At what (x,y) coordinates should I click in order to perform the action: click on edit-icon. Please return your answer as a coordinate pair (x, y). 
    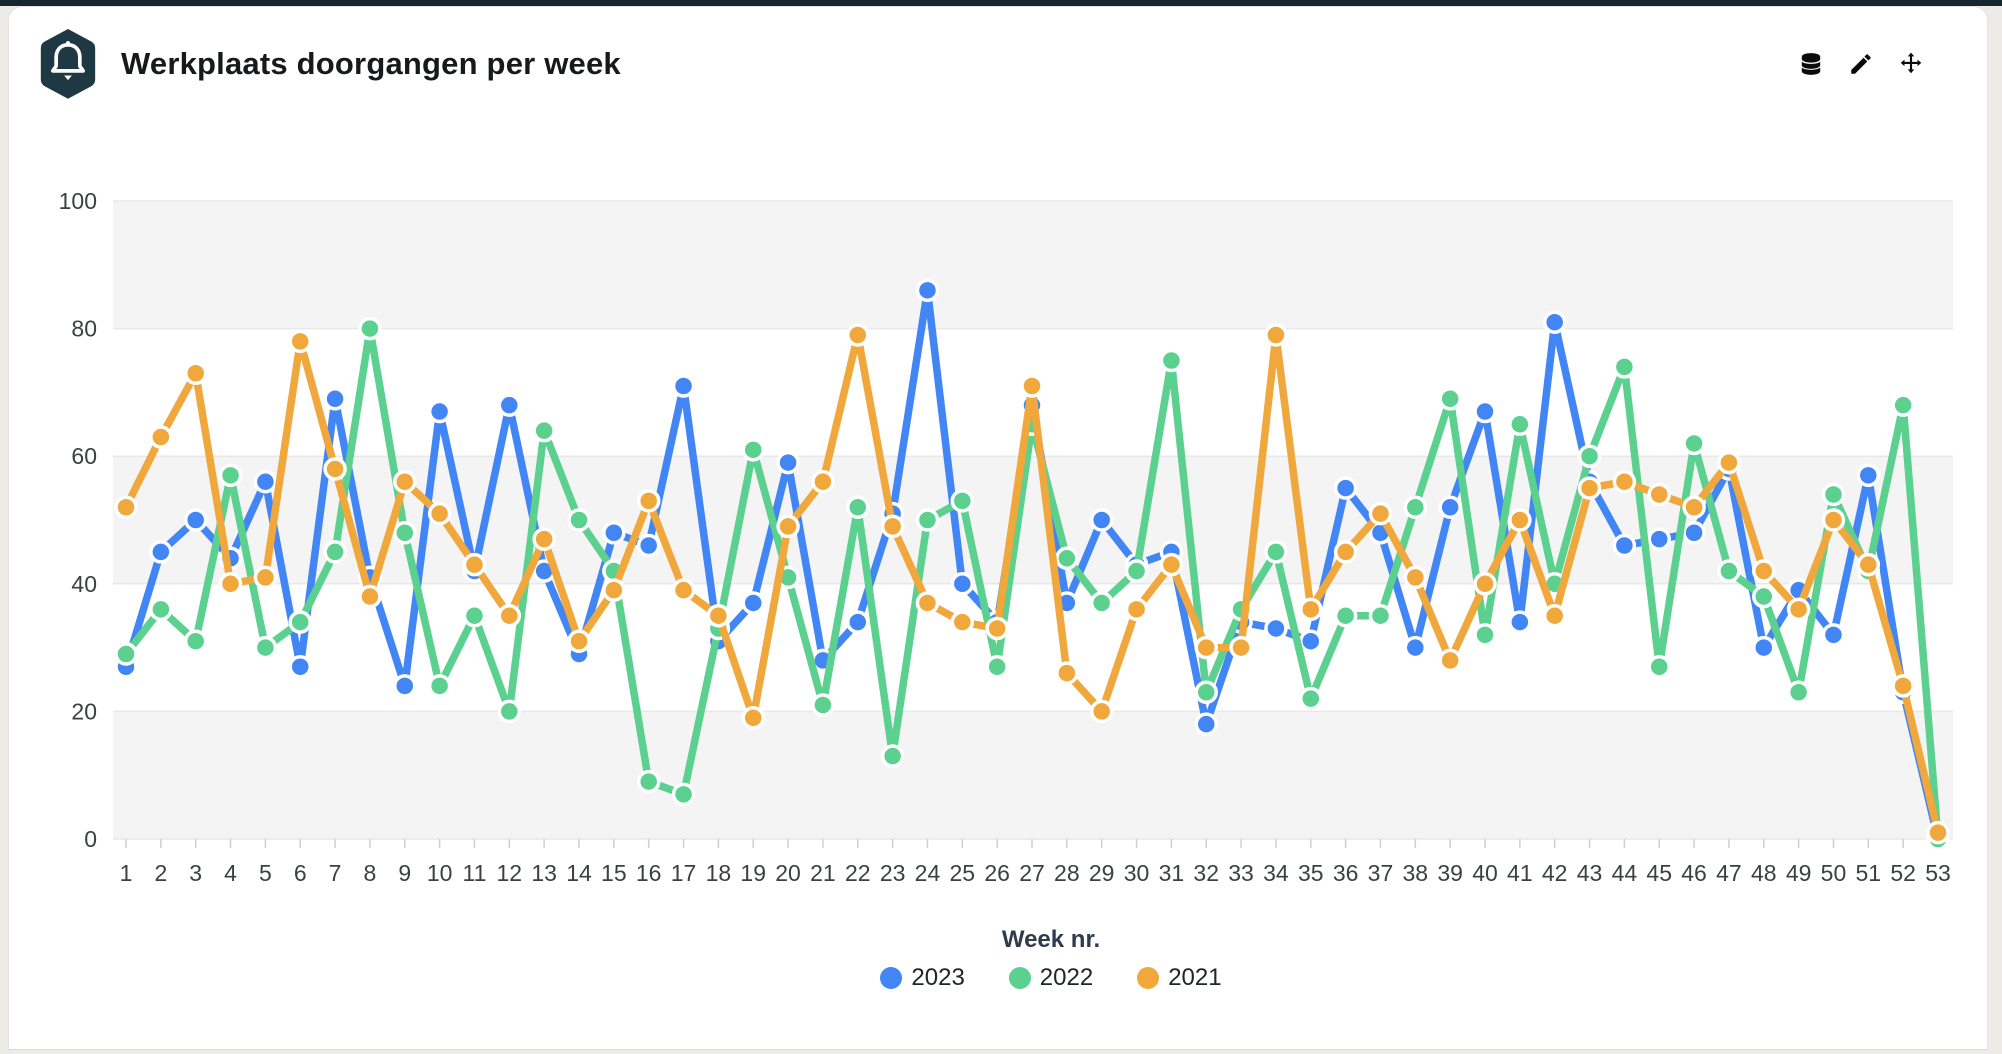
    Looking at the image, I should click on (1861, 64).